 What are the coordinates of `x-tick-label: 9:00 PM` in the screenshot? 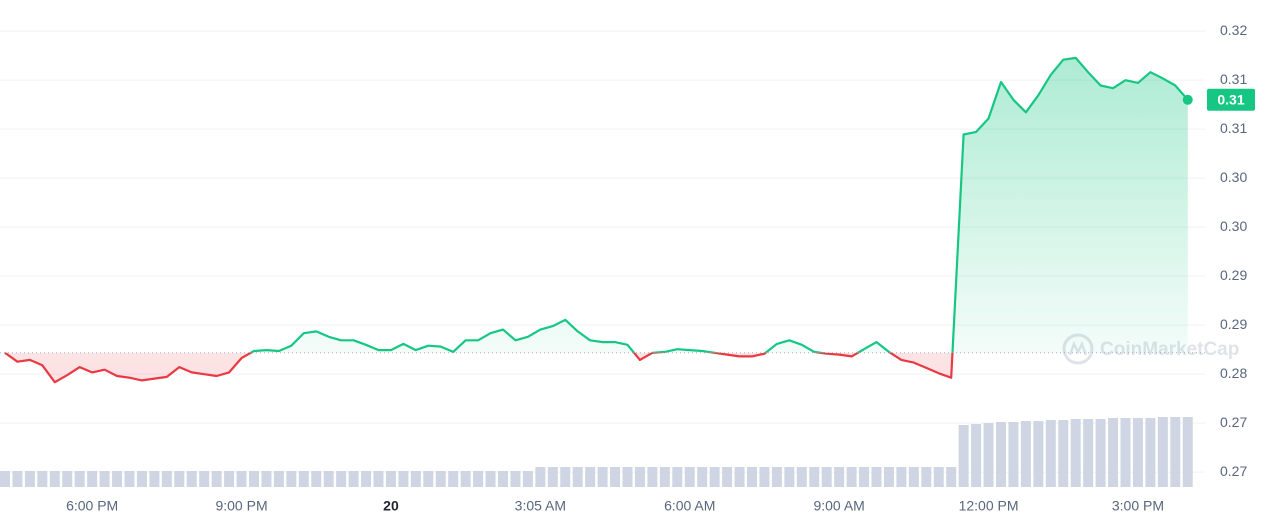 It's located at (241, 506).